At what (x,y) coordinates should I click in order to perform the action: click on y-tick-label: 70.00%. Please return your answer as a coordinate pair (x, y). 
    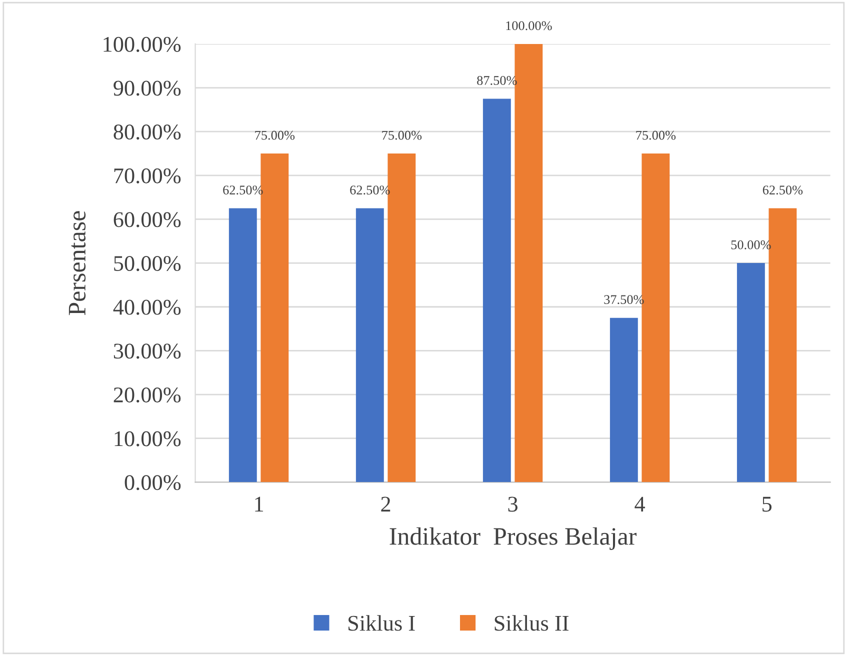
    Looking at the image, I should click on (147, 176).